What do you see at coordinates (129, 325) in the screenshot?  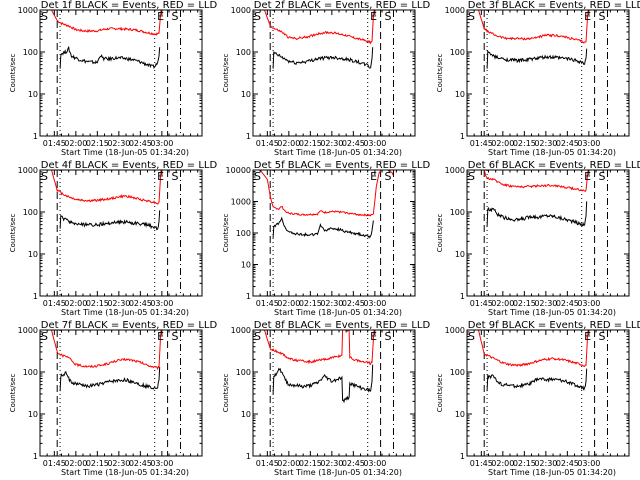 I see `chart-title: Det 7f BLACK = Events, RED = LLD` at bounding box center [129, 325].